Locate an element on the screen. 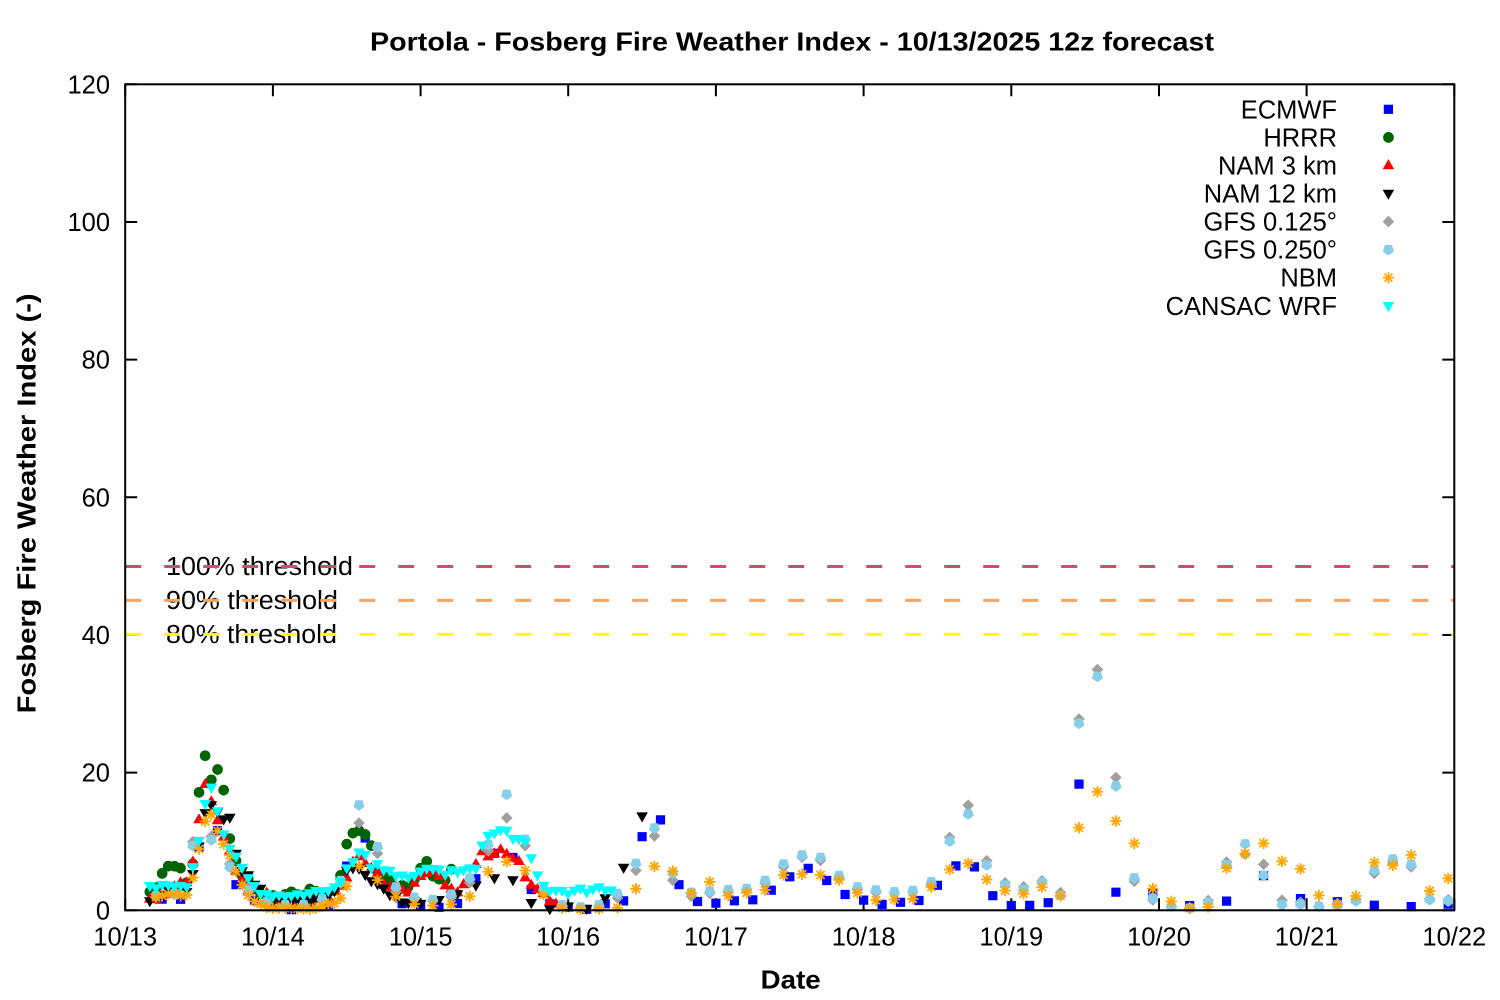 This screenshot has width=1500, height=1000. svg-text: 10/15 is located at coordinates (421, 938).